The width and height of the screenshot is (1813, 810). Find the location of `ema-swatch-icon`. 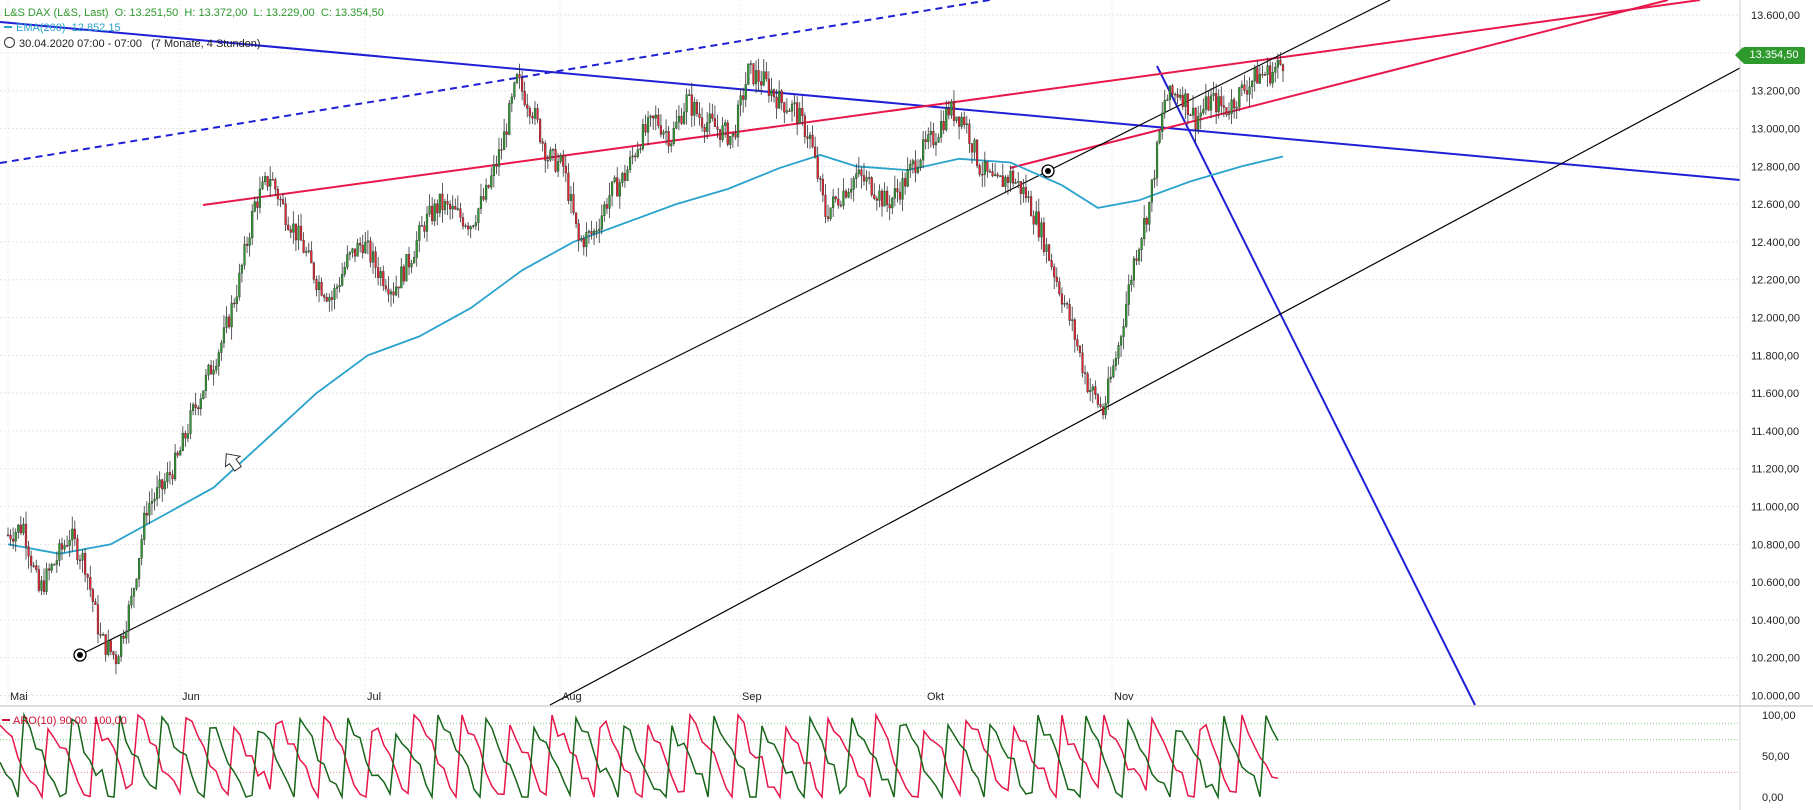

ema-swatch-icon is located at coordinates (8, 27).